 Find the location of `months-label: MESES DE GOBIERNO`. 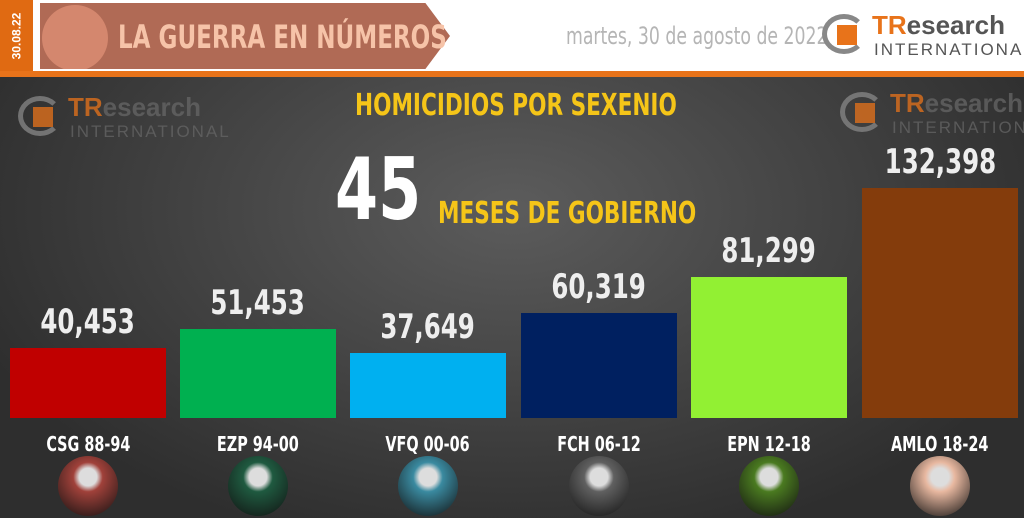

months-label: MESES DE GOBIERNO is located at coordinates (567, 213).